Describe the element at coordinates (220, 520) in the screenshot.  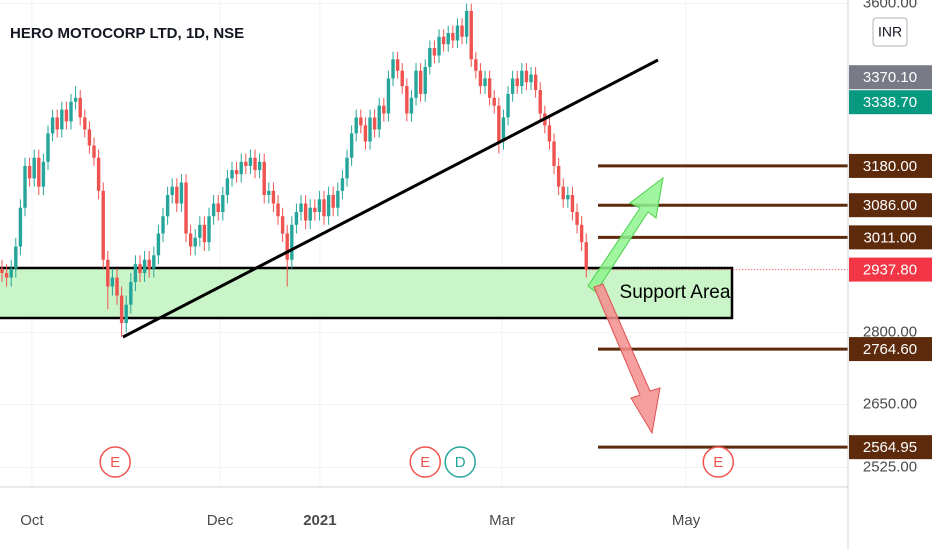
I see `x-tick-label: Dec` at that location.